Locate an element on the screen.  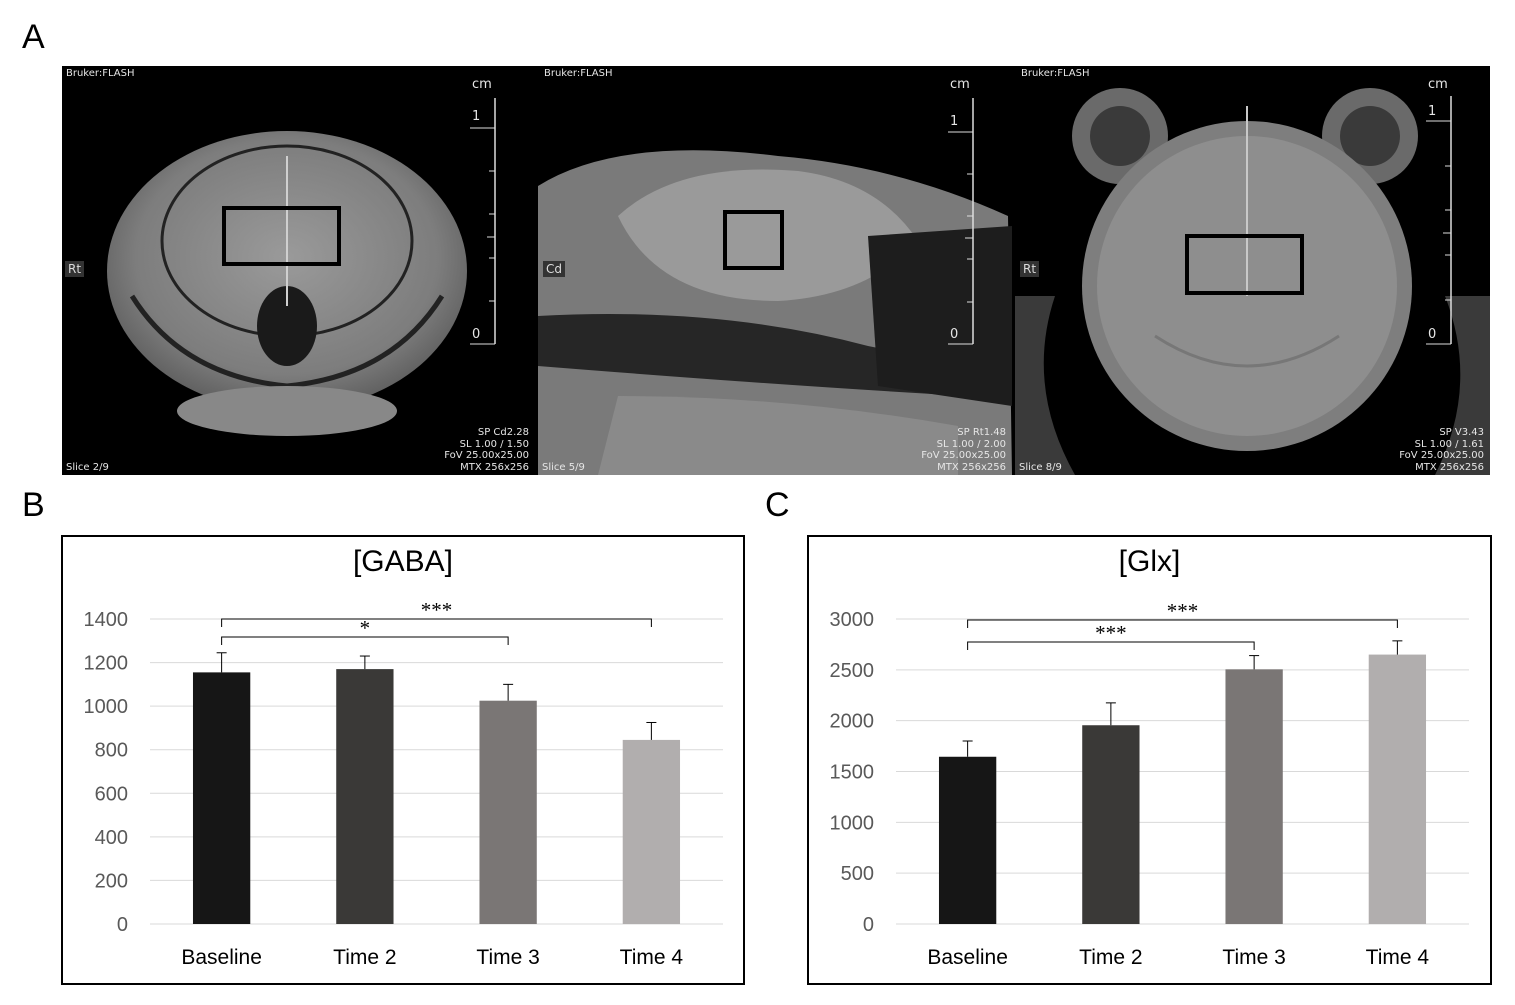
y-tick-label: 400 is located at coordinates (111, 838).